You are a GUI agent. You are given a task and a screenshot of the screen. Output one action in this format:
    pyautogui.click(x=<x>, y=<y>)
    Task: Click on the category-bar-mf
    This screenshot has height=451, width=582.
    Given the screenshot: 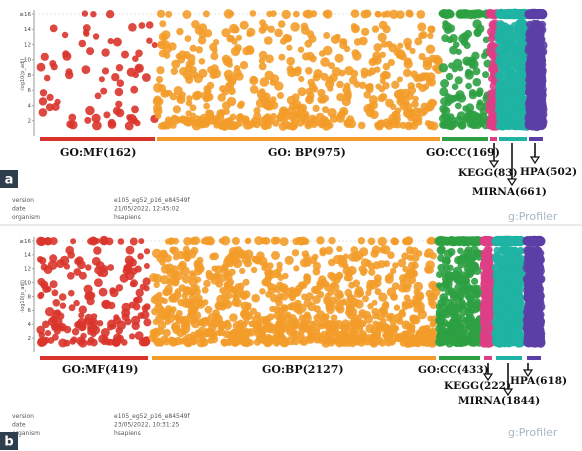 What is the action you would take?
    pyautogui.click(x=94, y=358)
    